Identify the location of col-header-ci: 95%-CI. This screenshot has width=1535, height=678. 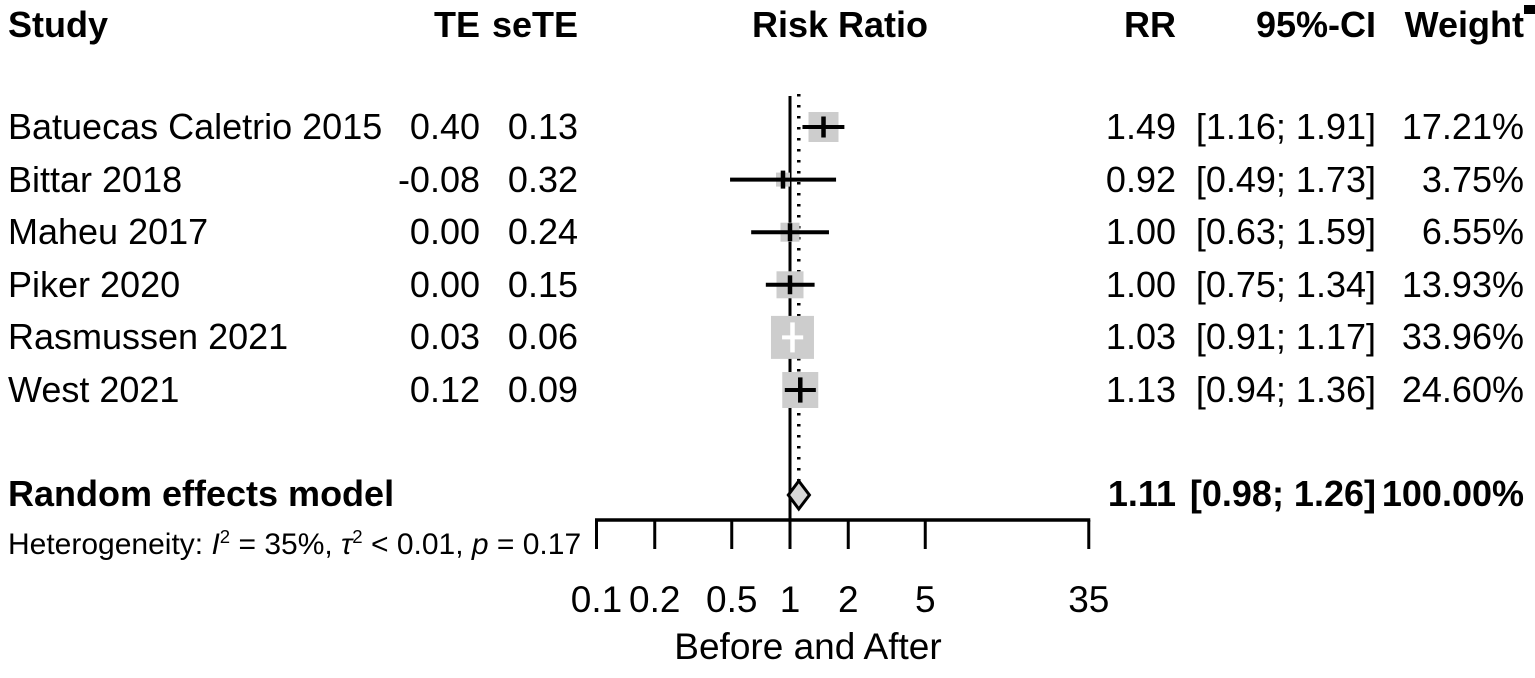
(1315, 24).